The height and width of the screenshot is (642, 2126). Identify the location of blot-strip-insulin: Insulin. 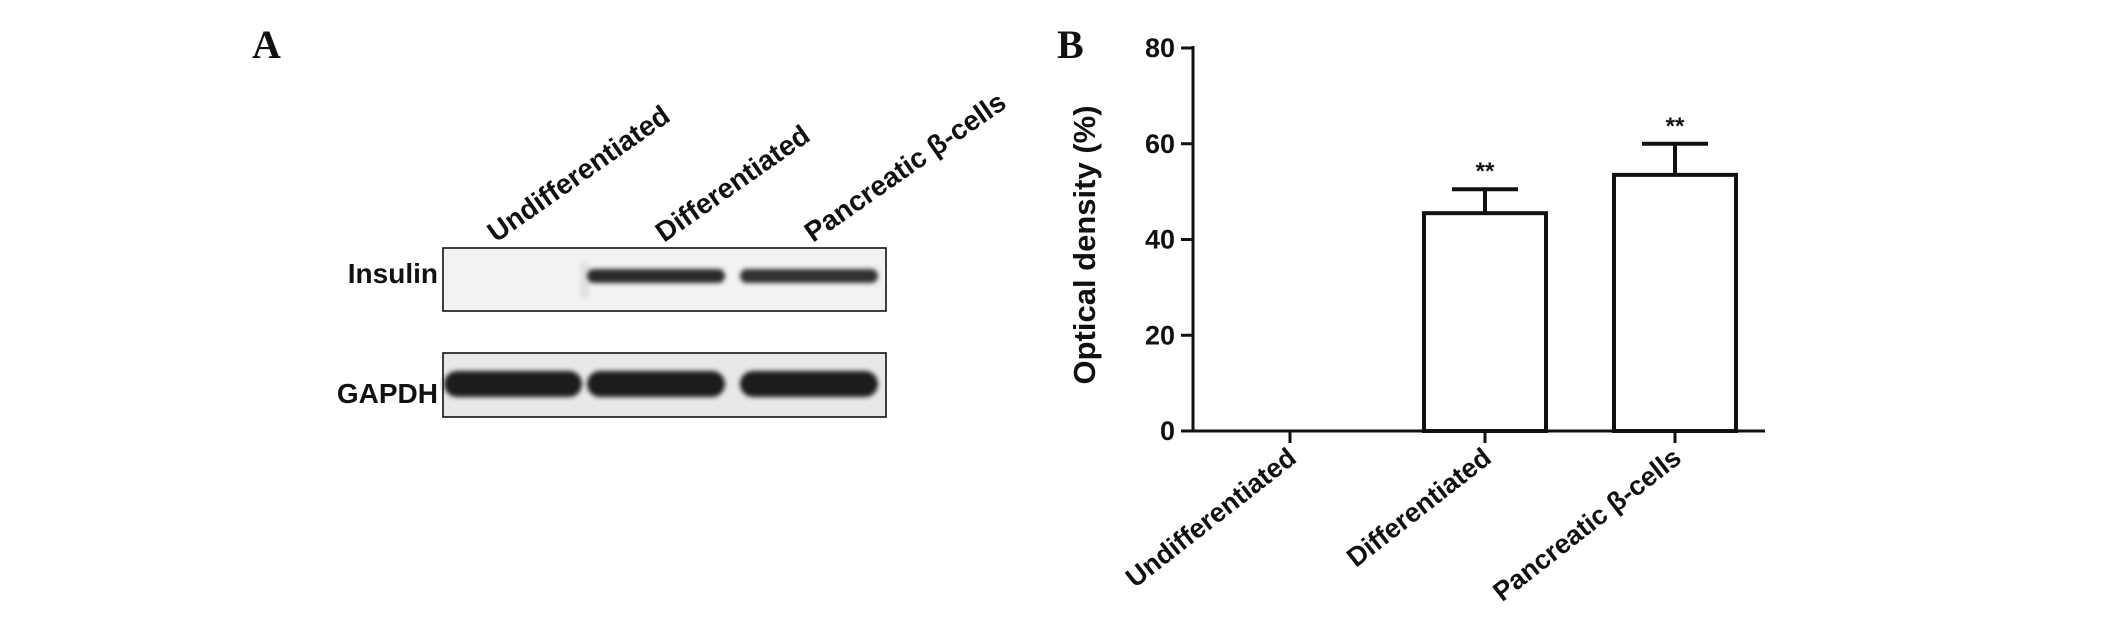
(617, 279).